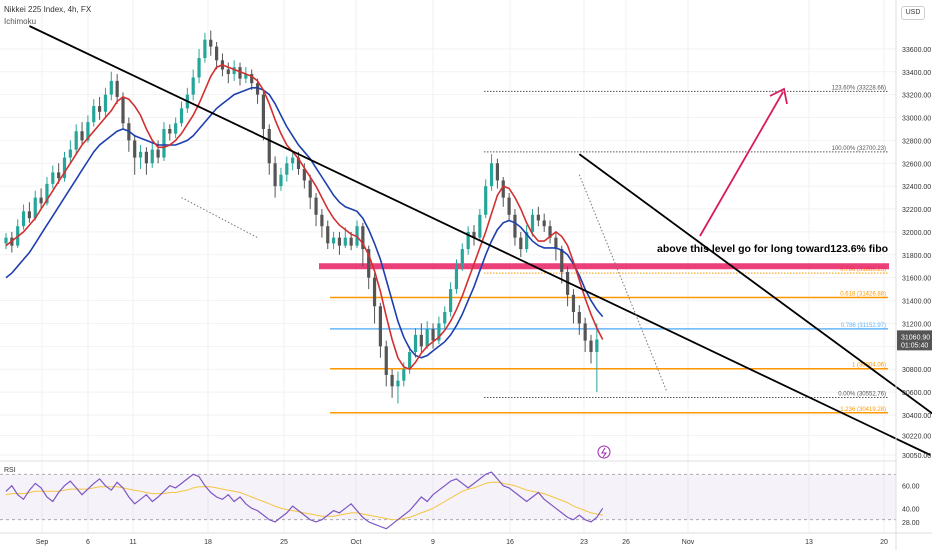  Describe the element at coordinates (911, 509) in the screenshot. I see `rsi-tick-label: 40.00` at that location.